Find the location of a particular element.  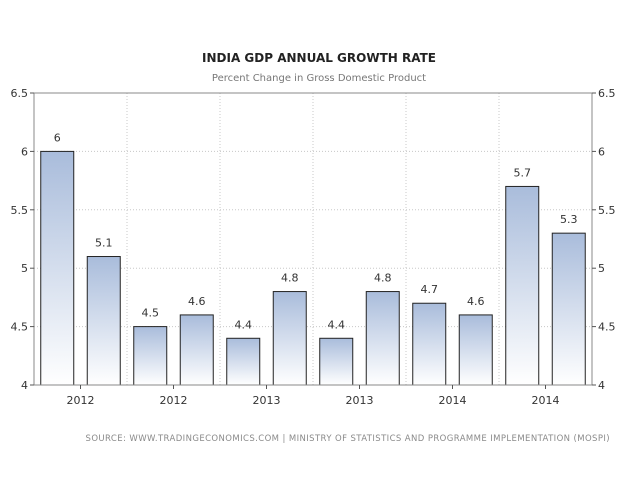

y-tick-label-right: 6.5 is located at coordinates (607, 93).